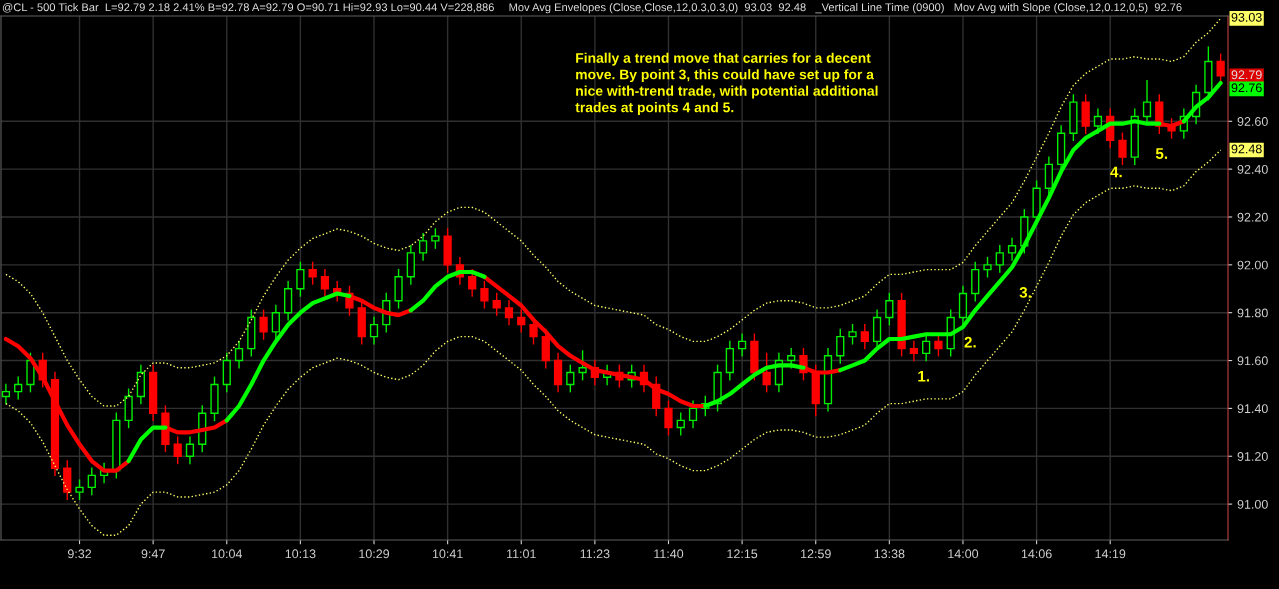  What do you see at coordinates (1252, 409) in the screenshot?
I see `y-tick-label: 91.40` at bounding box center [1252, 409].